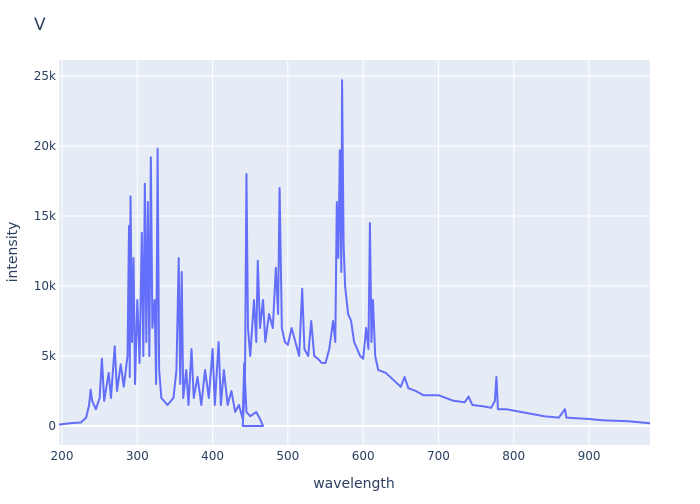 The width and height of the screenshot is (700, 504). What do you see at coordinates (52, 426) in the screenshot?
I see `y-tick-label: 0` at bounding box center [52, 426].